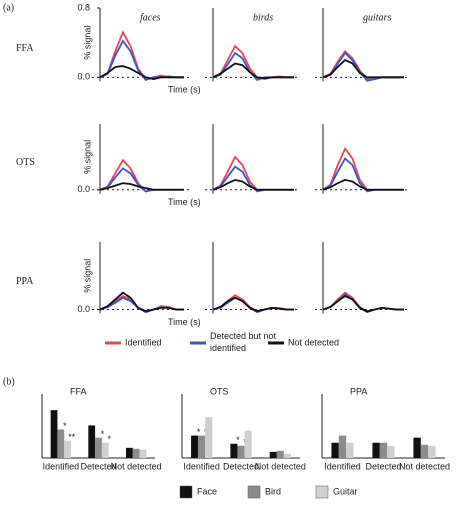 Image resolution: width=474 pixels, height=506 pixels. I want to click on significance: **, so click(72, 437).